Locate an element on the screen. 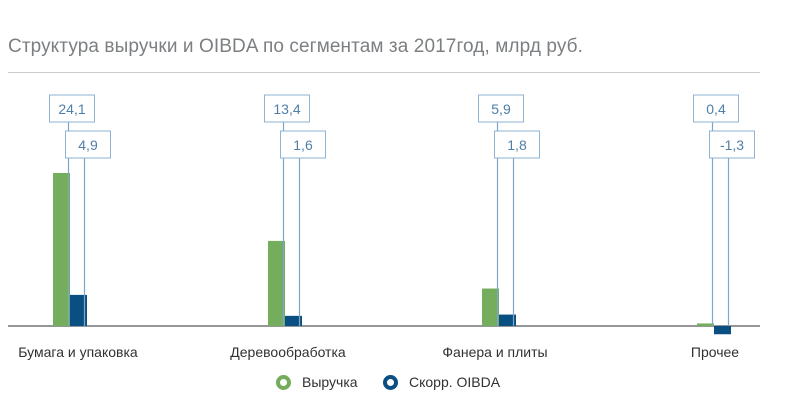 The width and height of the screenshot is (800, 400). legend-item-revenue: Выручка is located at coordinates (317, 382).